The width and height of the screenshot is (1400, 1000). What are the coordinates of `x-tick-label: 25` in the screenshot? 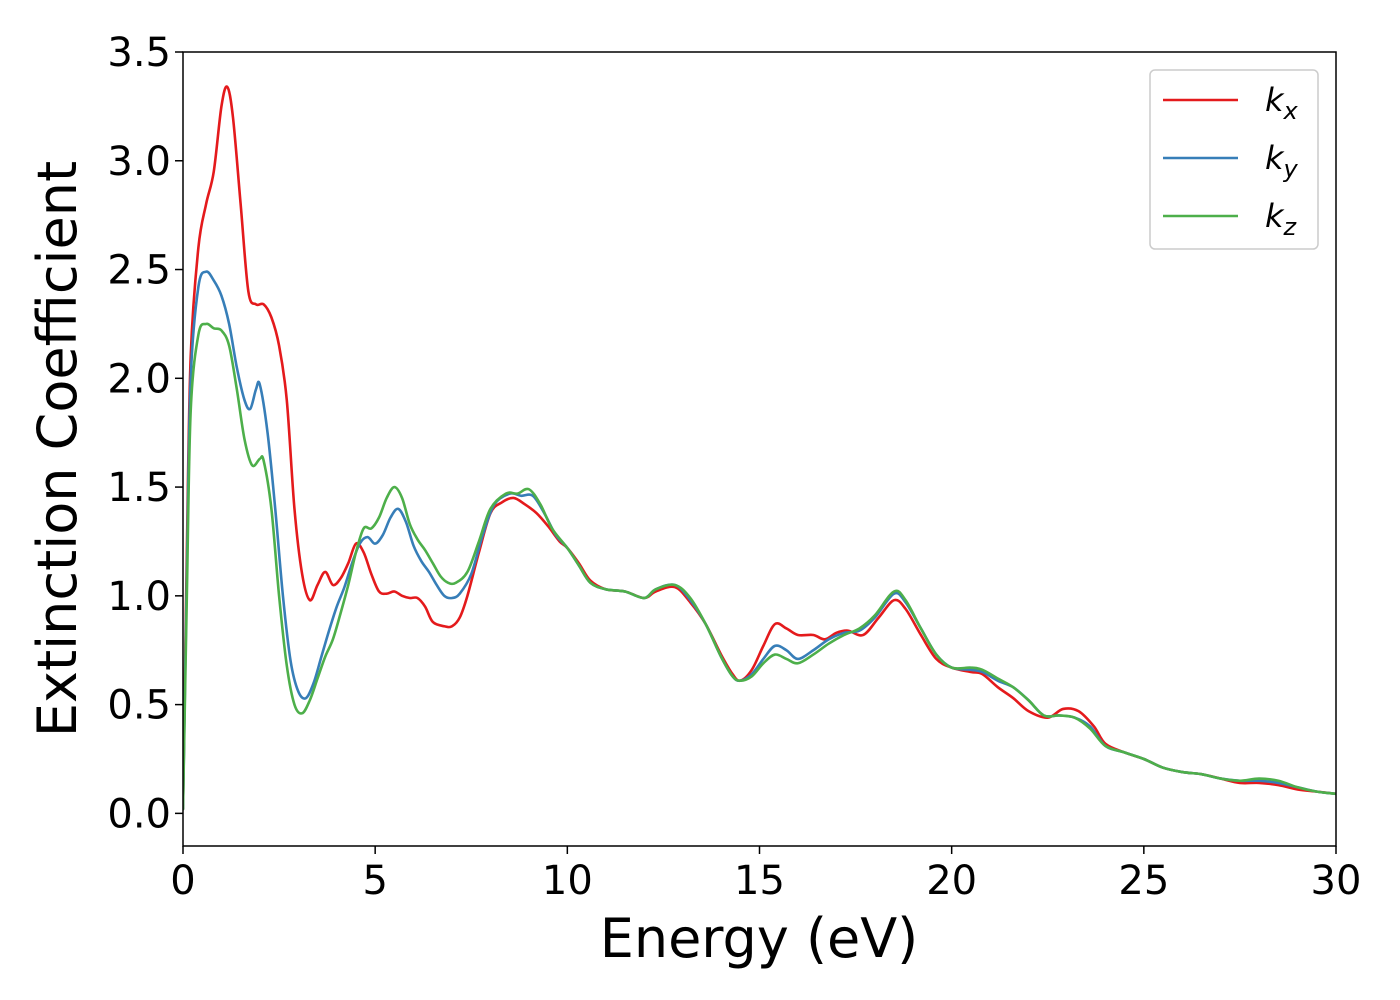 It's located at (1143, 881).